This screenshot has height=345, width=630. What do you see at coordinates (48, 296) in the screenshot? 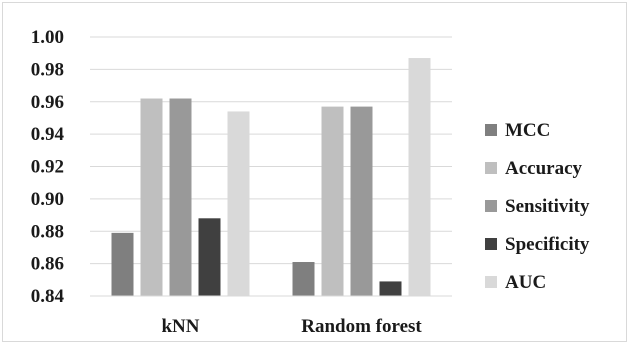
I see `y-tick-label: 0.84` at bounding box center [48, 296].